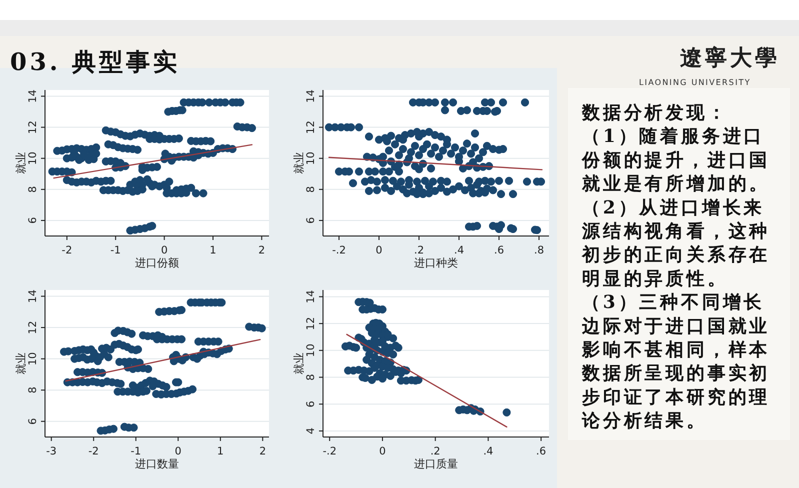  I want to click on text: 数据分析发现：, so click(654, 113).